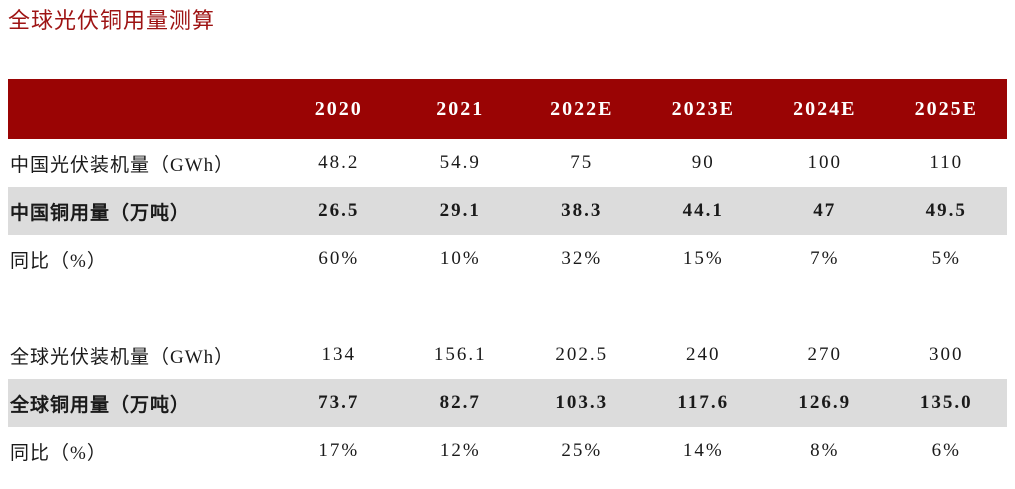 This screenshot has height=489, width=1015. What do you see at coordinates (703, 162) in the screenshot?
I see `cell-value: 90` at bounding box center [703, 162].